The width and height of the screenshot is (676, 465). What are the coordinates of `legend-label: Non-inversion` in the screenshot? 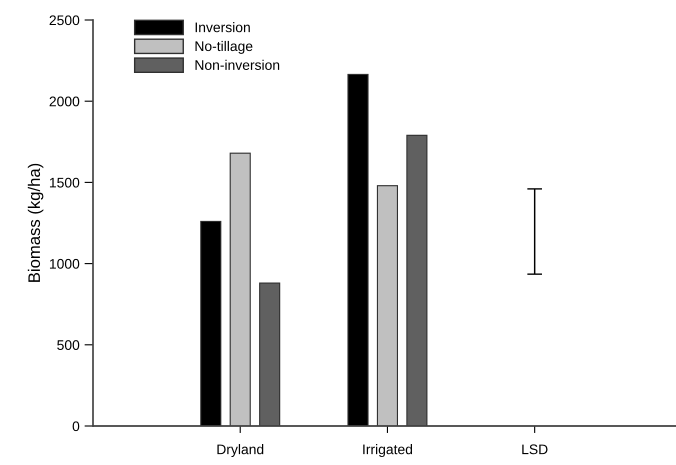 It's located at (238, 65).